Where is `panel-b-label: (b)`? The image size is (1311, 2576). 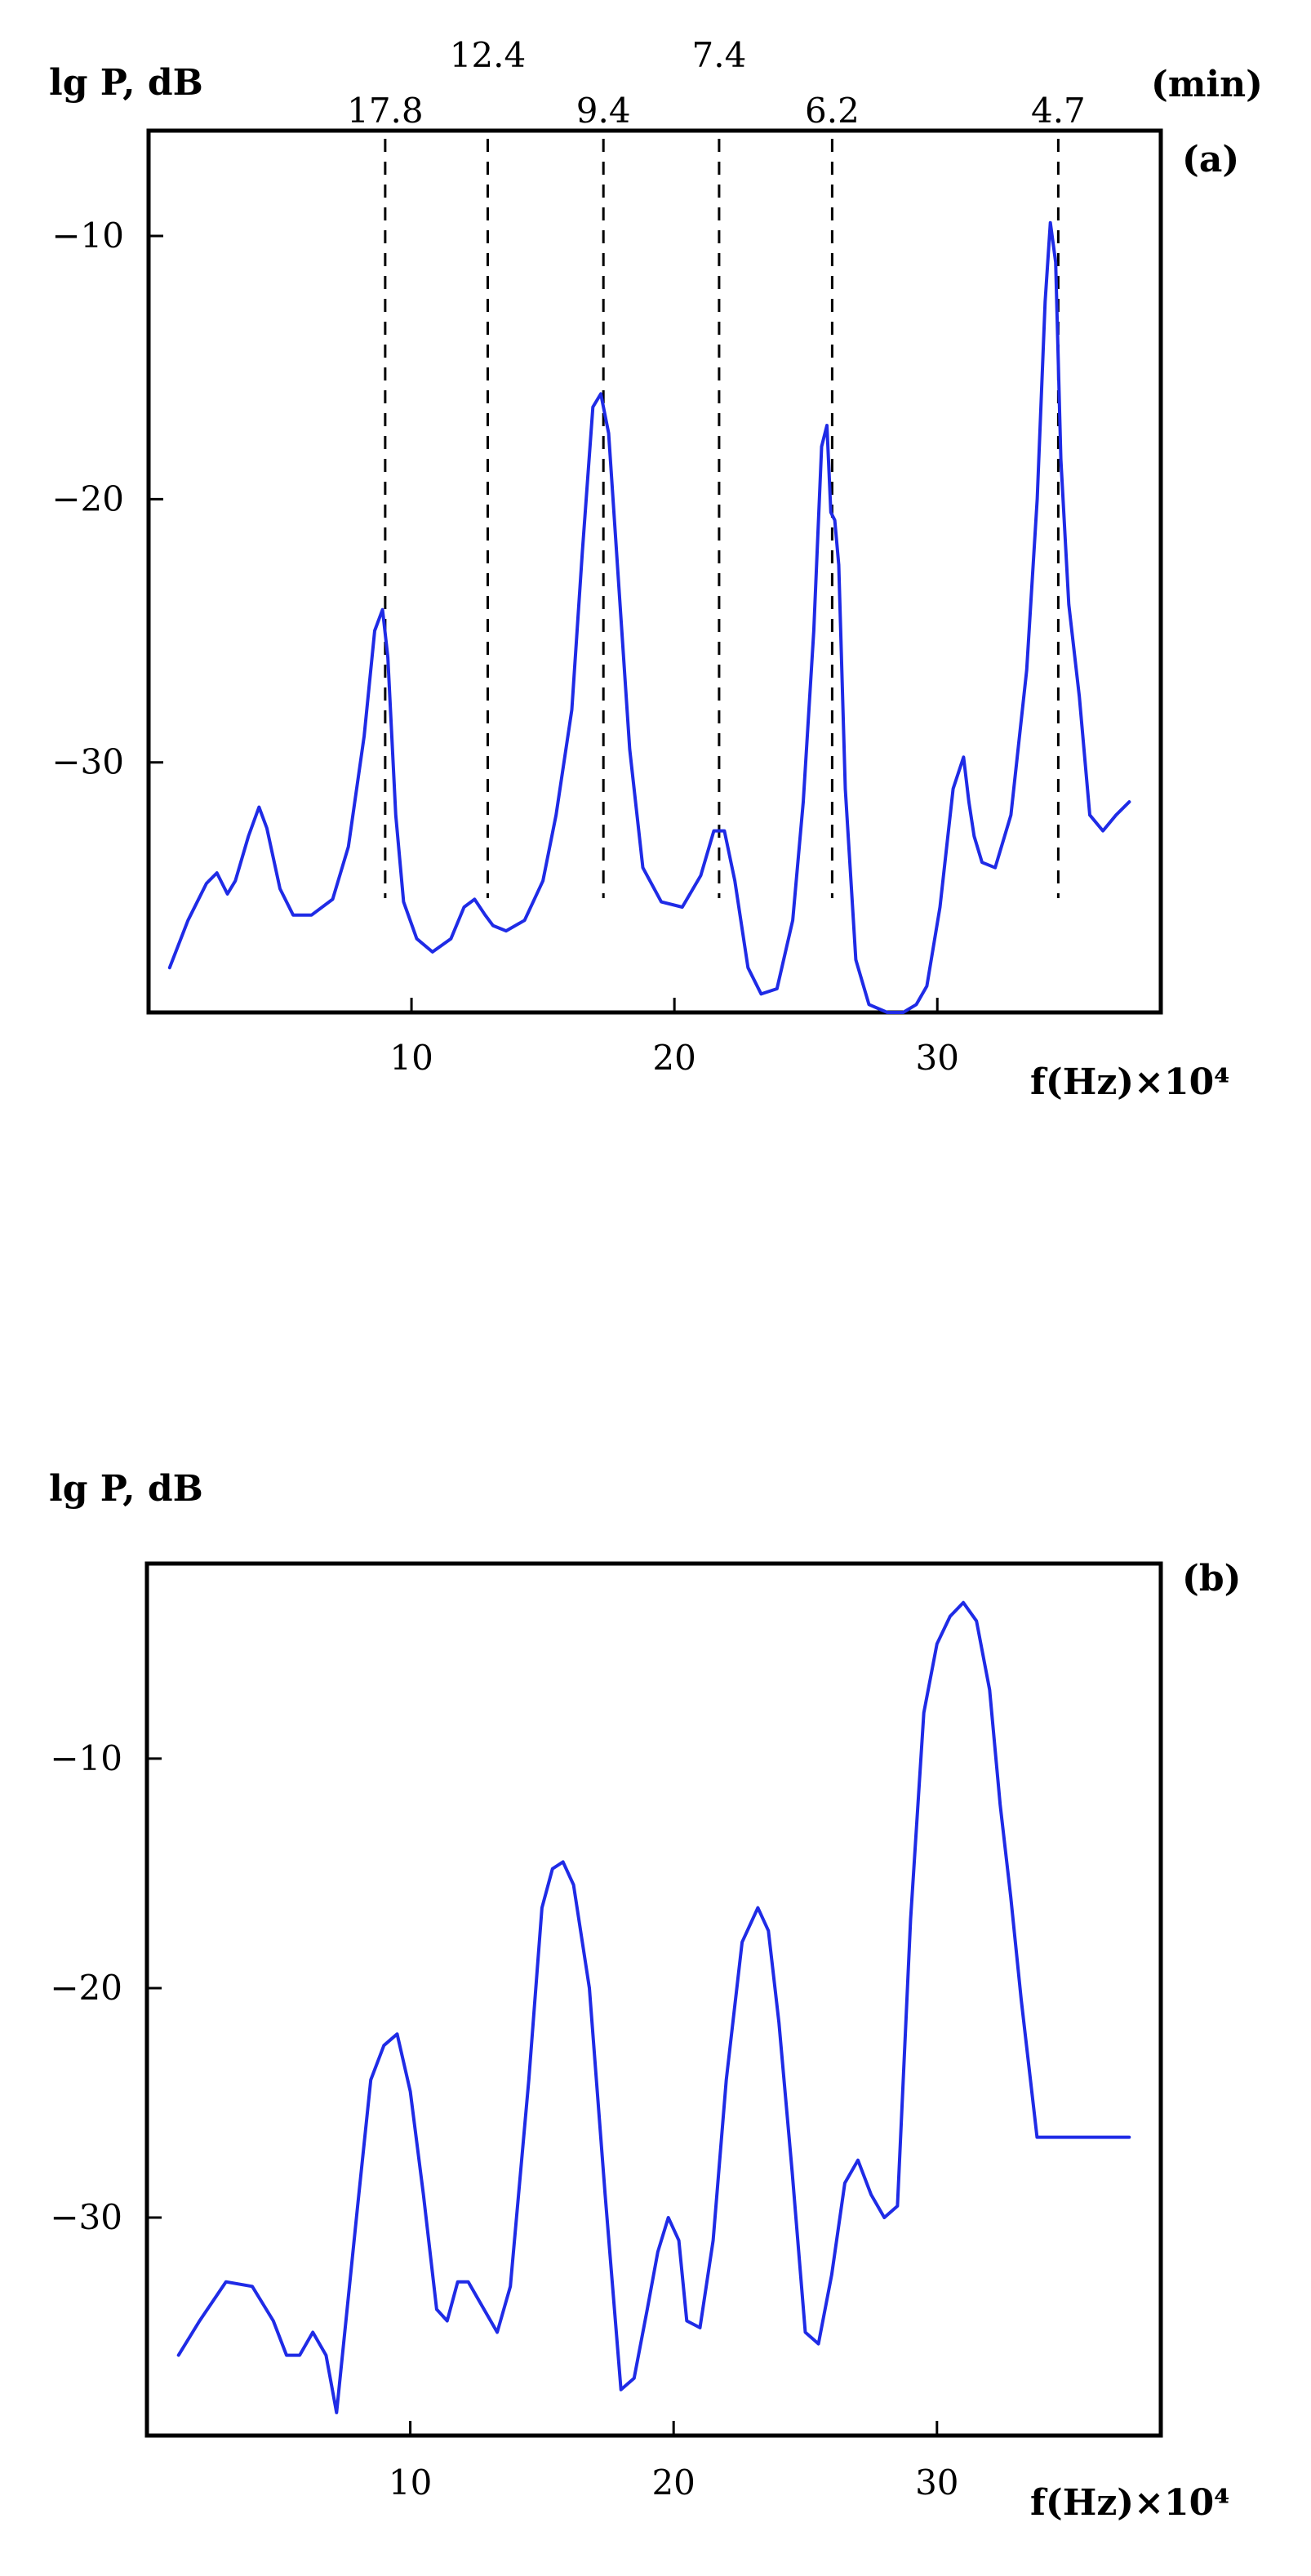
panel-b-label: (b) is located at coordinates (1212, 1578).